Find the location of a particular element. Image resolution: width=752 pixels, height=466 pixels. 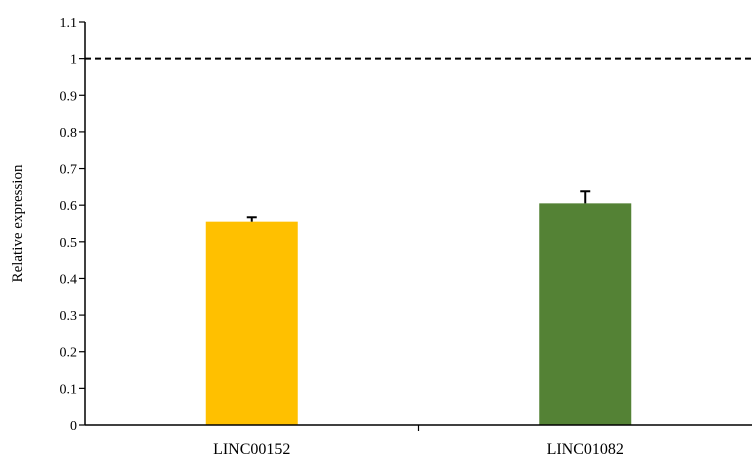

bar-linc01082 is located at coordinates (585, 314).